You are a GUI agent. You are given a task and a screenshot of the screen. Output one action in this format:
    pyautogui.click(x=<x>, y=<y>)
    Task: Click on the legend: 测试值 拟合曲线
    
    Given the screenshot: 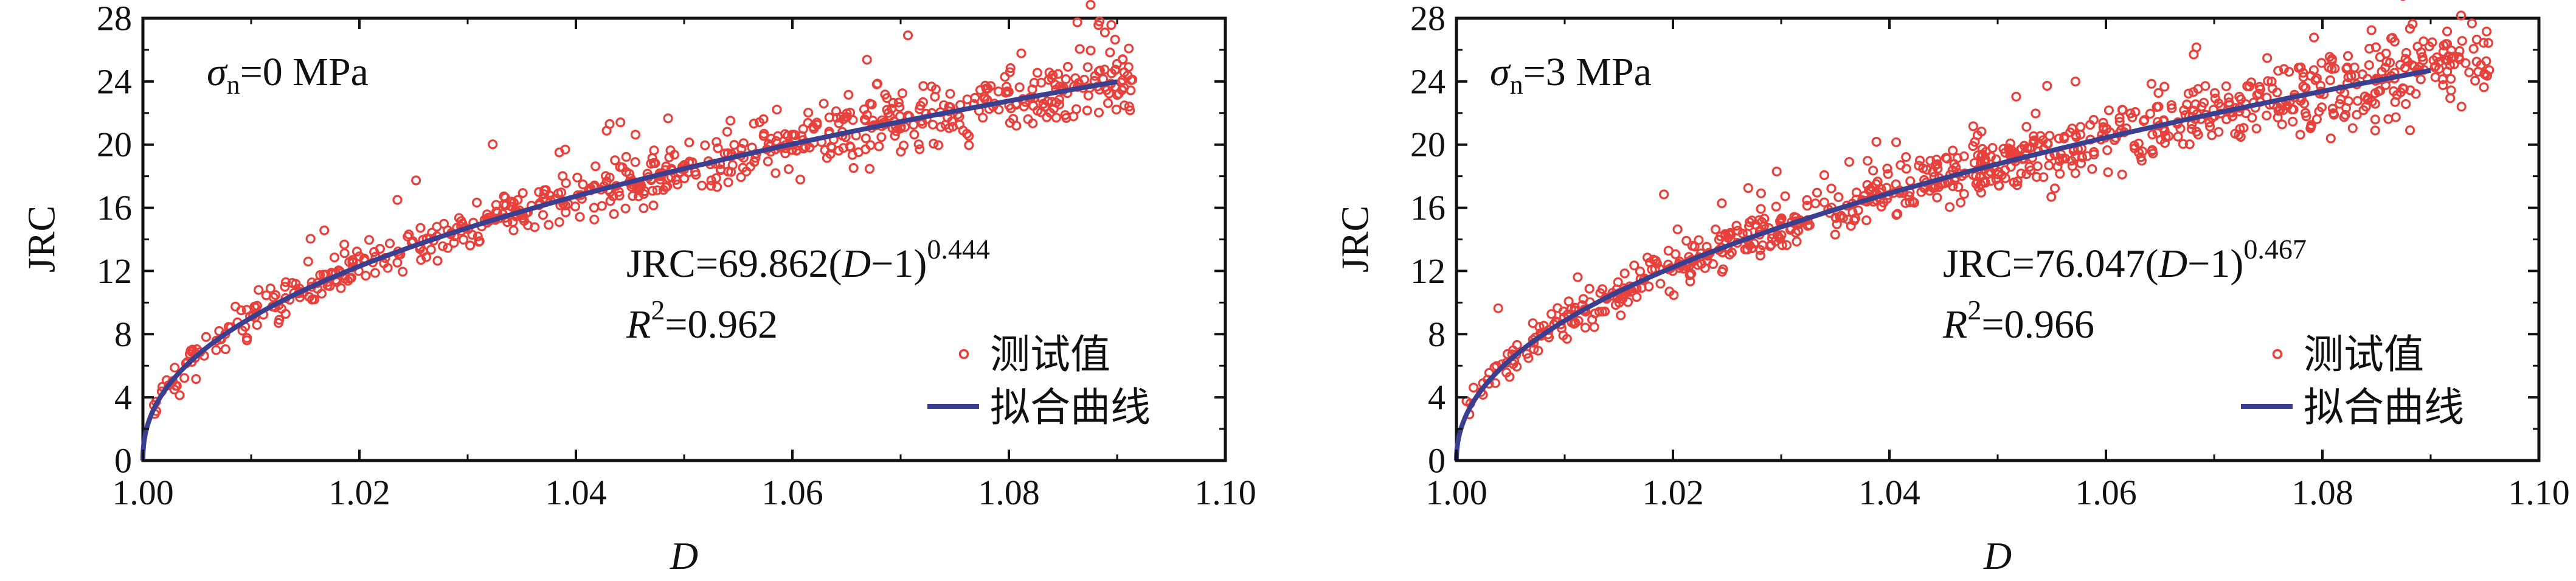 What is the action you would take?
    pyautogui.click(x=1039, y=381)
    